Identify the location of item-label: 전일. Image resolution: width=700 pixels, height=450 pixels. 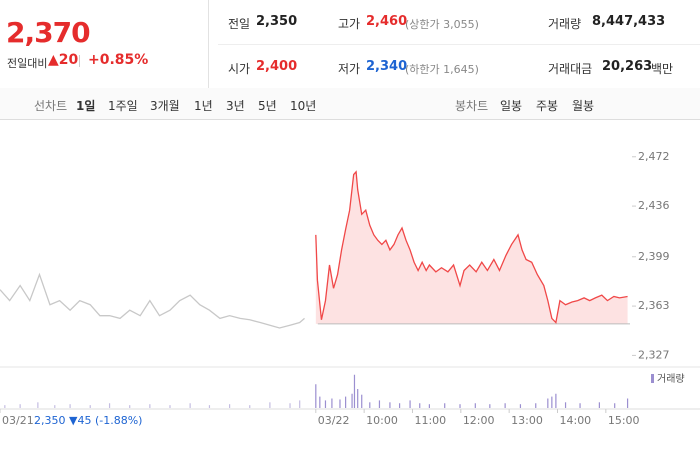
(239, 24).